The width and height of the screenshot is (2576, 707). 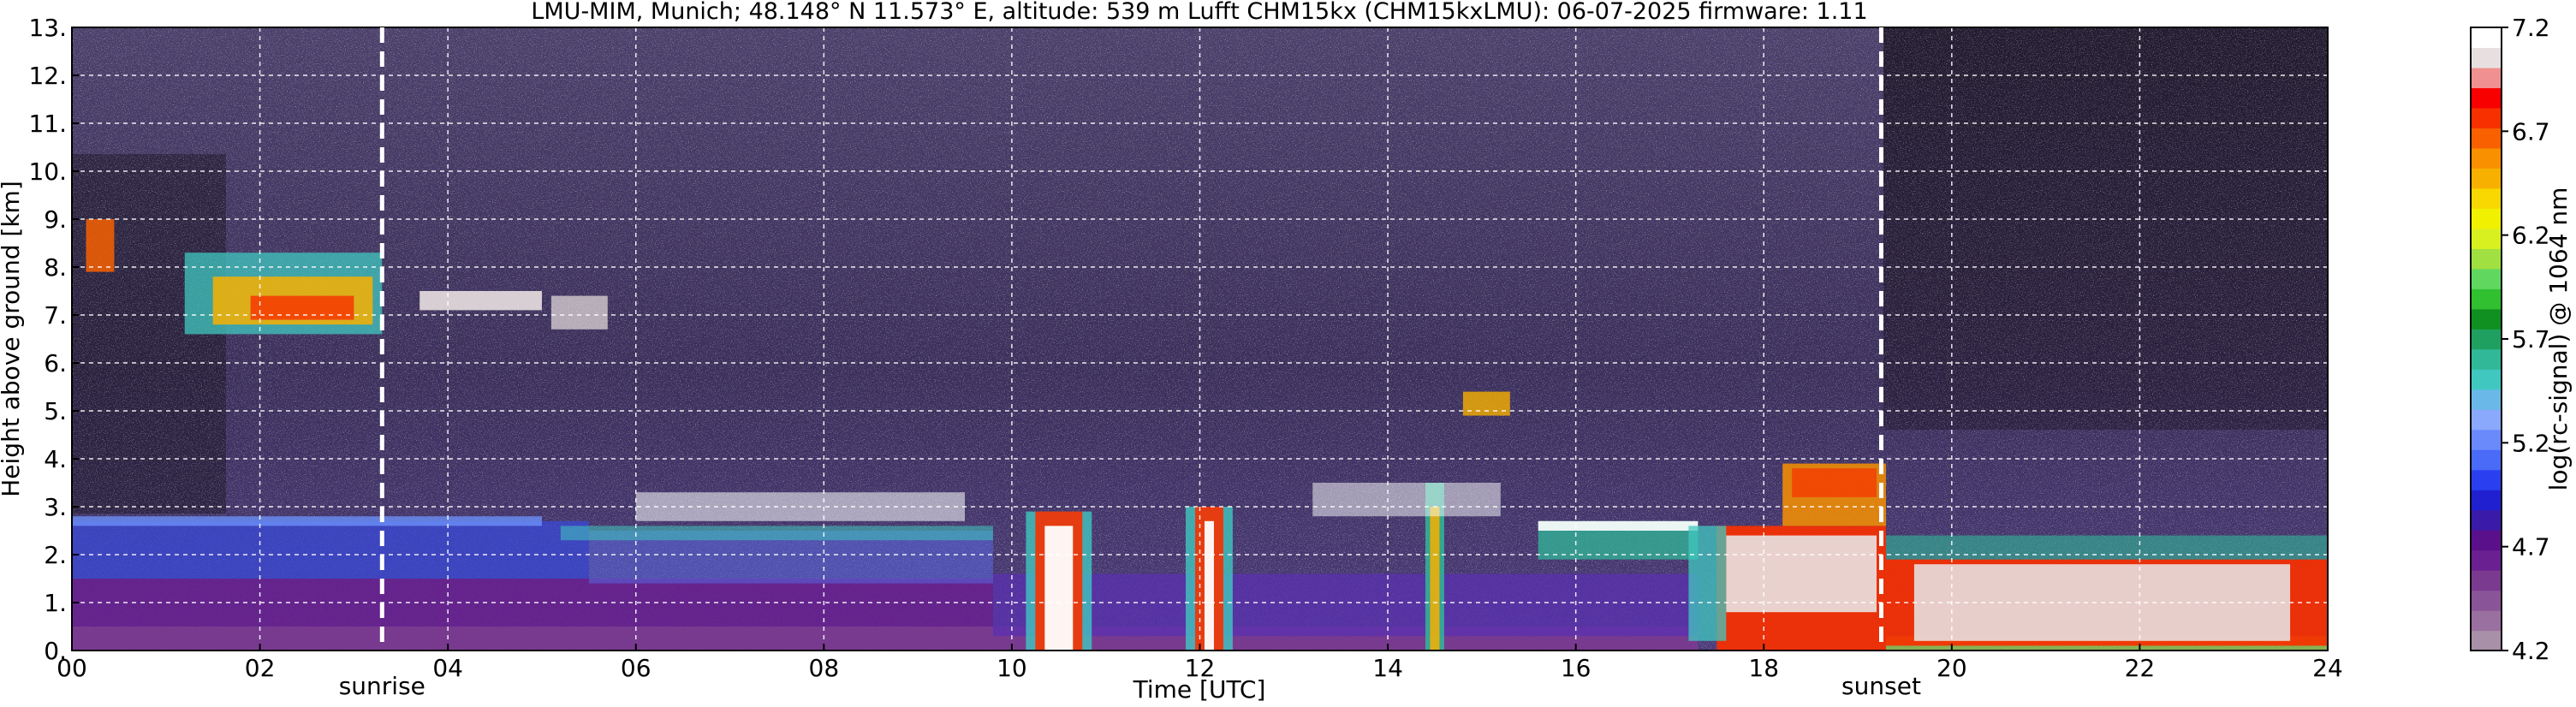 I want to click on boundary-layer-upper-morning, so click(x=331, y=549).